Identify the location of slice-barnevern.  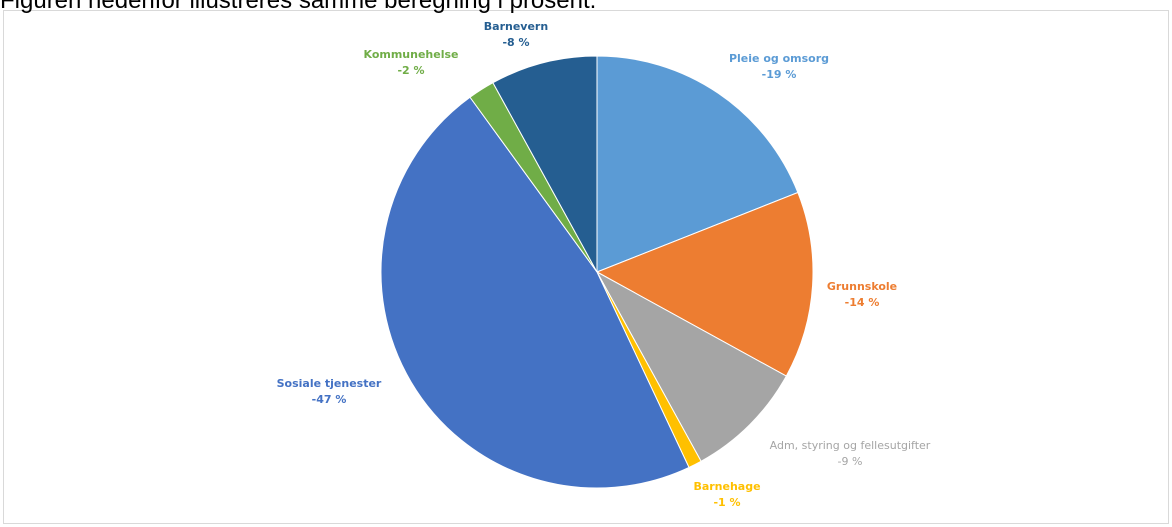
(545, 164).